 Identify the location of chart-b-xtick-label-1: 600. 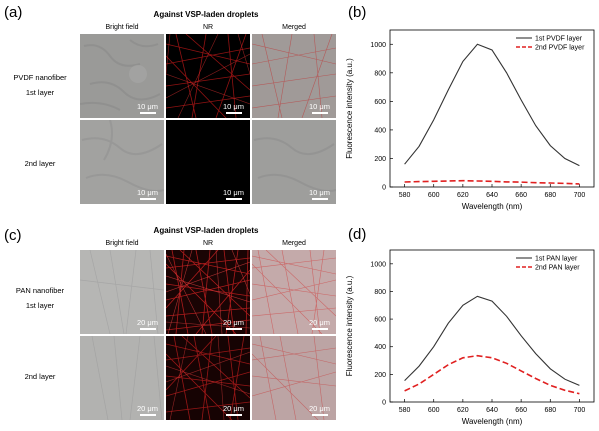
(434, 195).